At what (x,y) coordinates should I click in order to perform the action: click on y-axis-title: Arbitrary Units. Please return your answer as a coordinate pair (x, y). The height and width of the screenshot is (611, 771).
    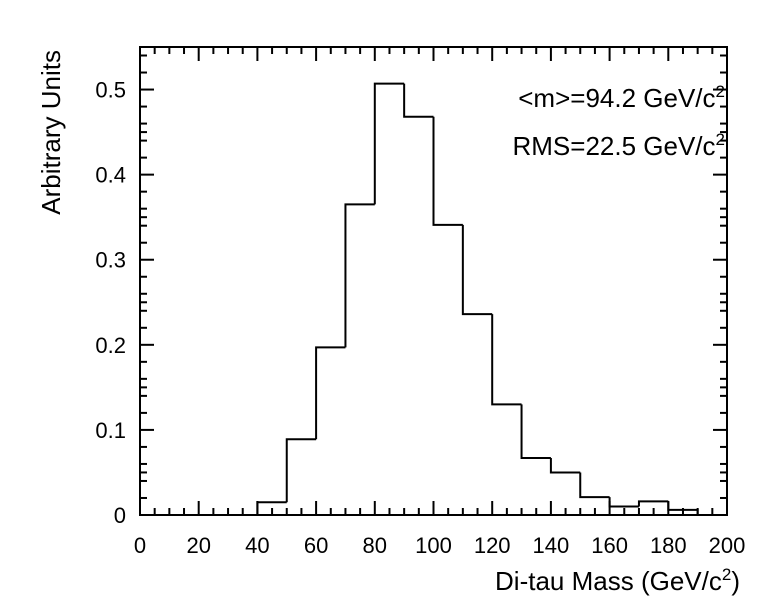
    Looking at the image, I should click on (51, 132).